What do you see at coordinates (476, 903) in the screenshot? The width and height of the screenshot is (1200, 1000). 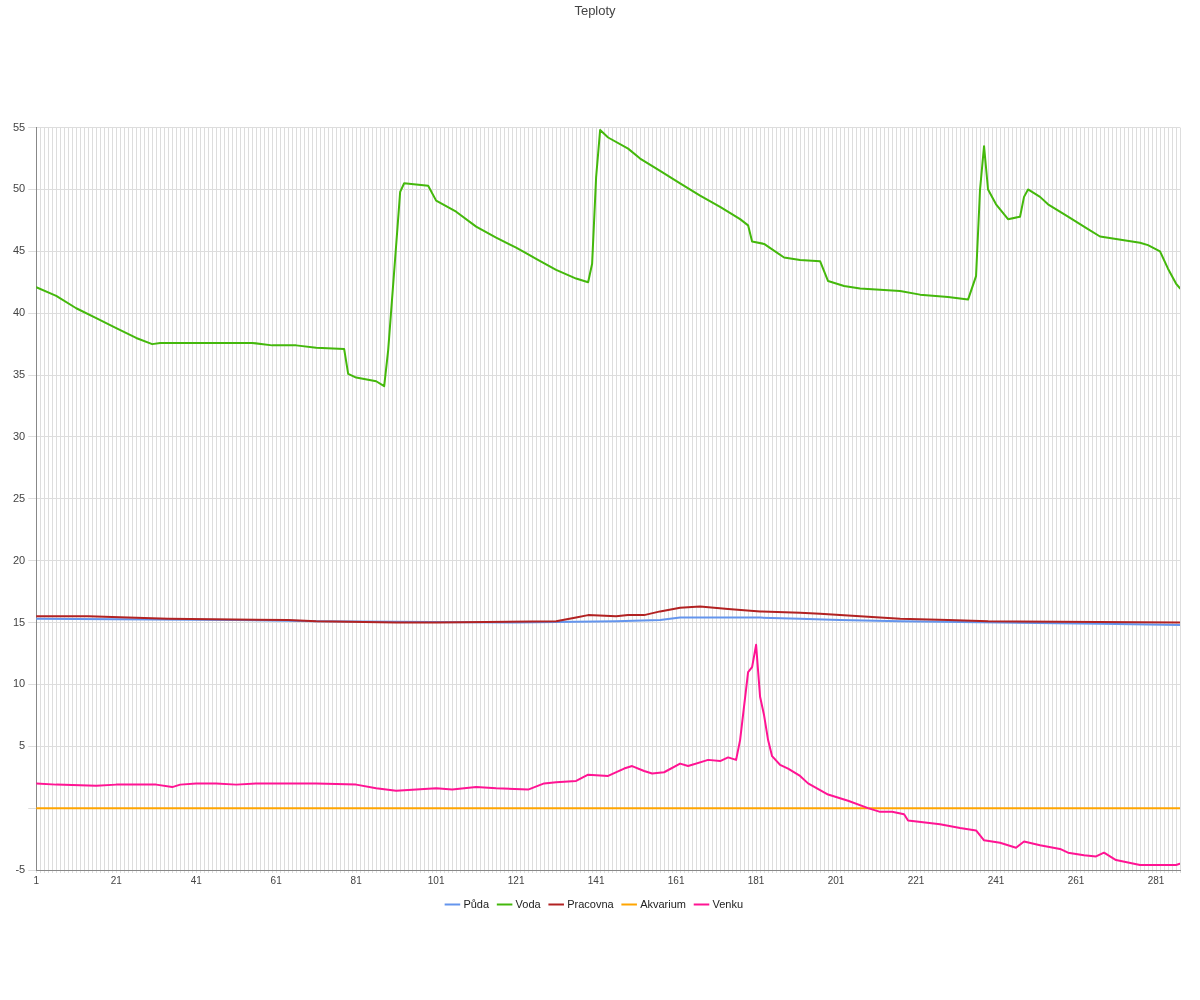 I see `legend-label: Půda` at bounding box center [476, 903].